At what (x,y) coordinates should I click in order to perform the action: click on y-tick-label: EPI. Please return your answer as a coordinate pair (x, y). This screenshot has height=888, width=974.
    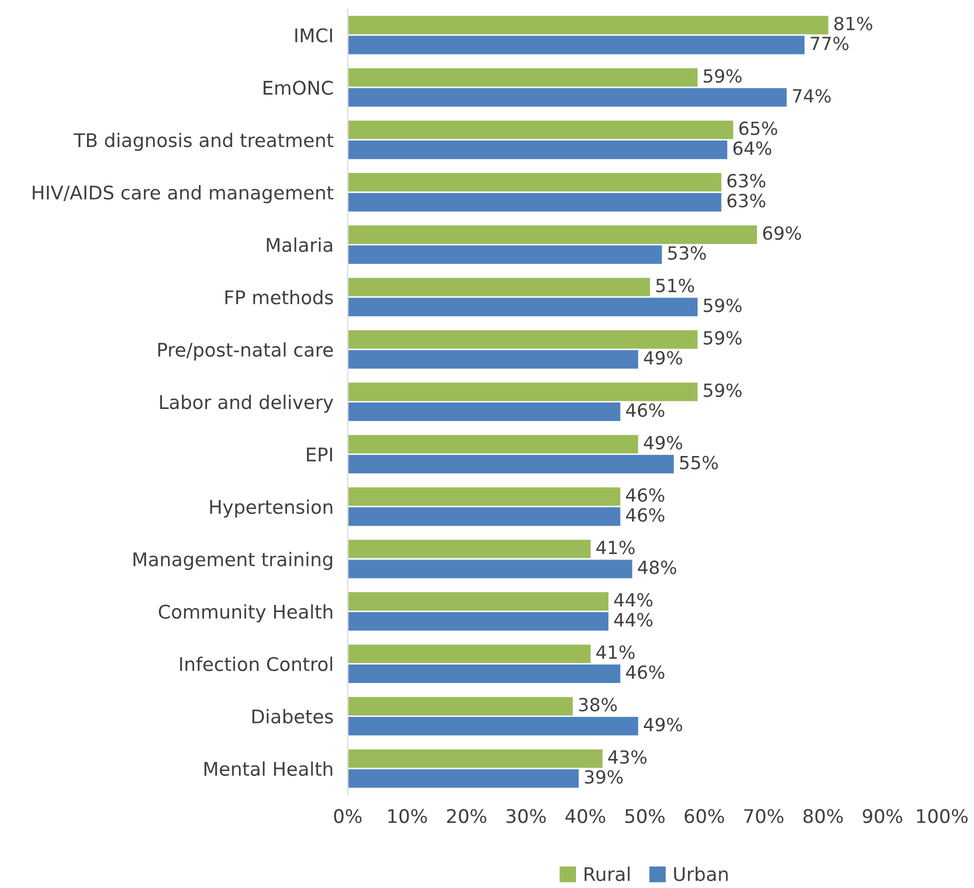
    Looking at the image, I should click on (319, 455).